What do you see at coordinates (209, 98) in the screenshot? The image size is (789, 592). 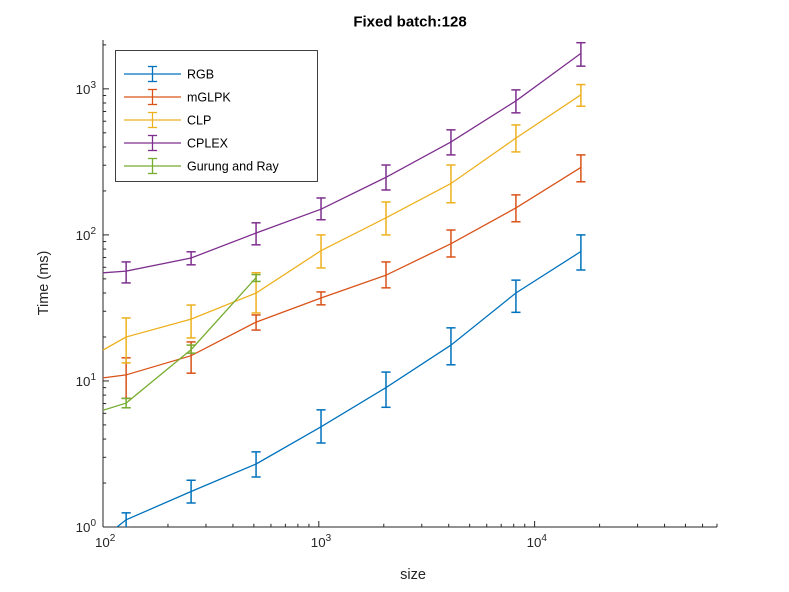 I see `legend-label: mGLPK` at bounding box center [209, 98].